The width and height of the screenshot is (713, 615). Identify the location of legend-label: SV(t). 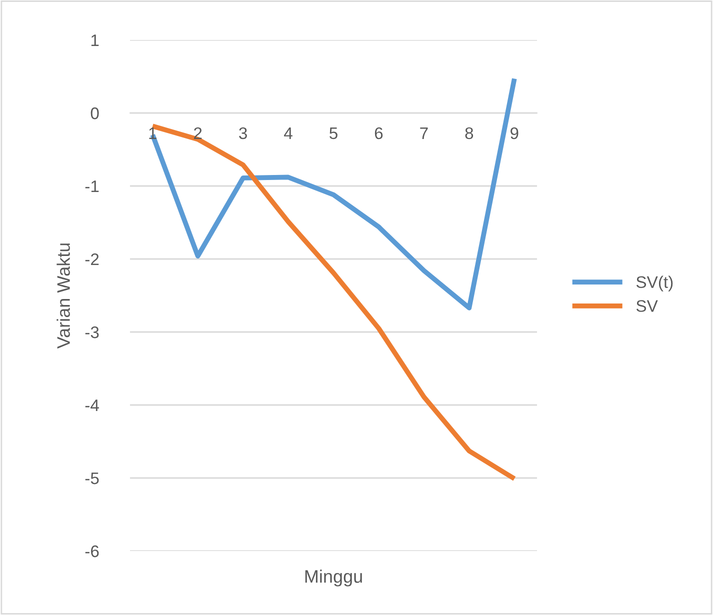
(654, 284).